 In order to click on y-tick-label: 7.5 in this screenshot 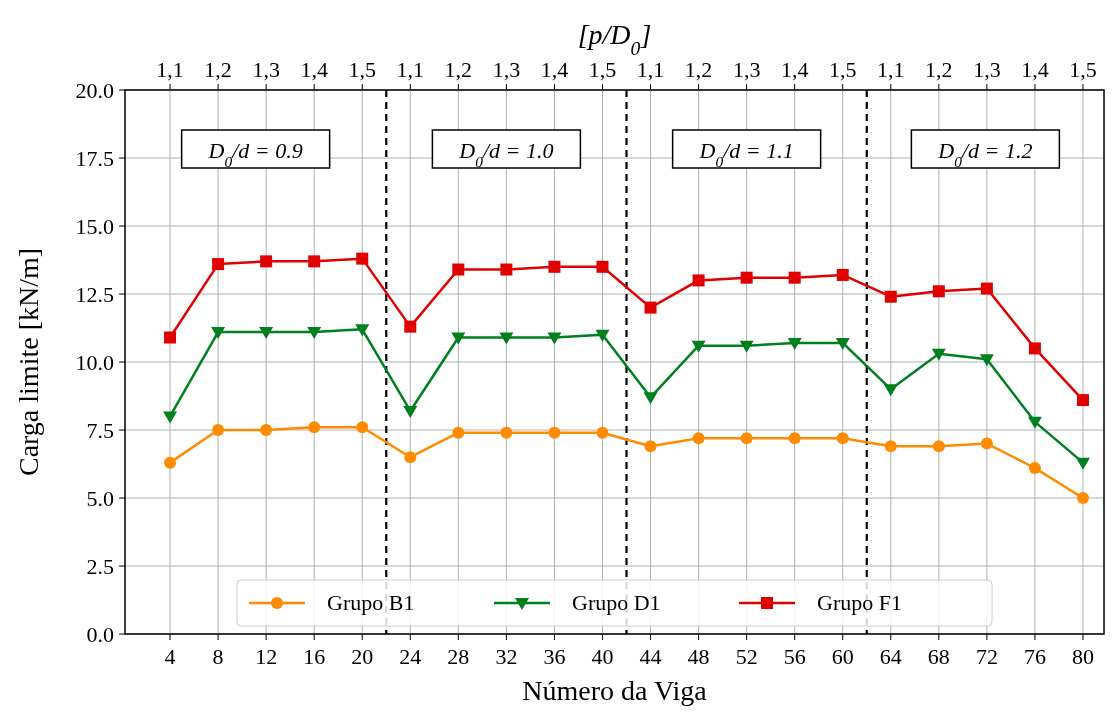, I will do `click(100, 430)`.